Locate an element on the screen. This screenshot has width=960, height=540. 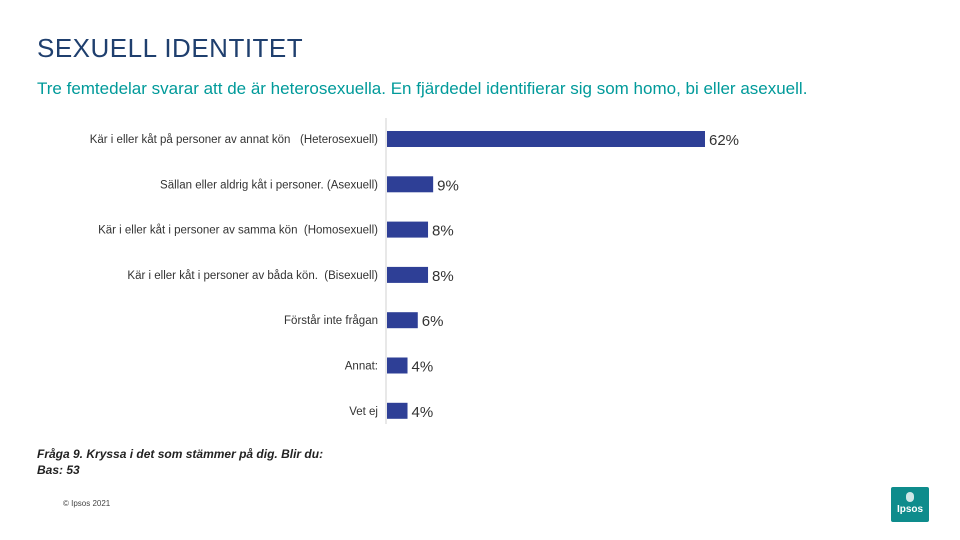
logo-mark-icon is located at coordinates (910, 497).